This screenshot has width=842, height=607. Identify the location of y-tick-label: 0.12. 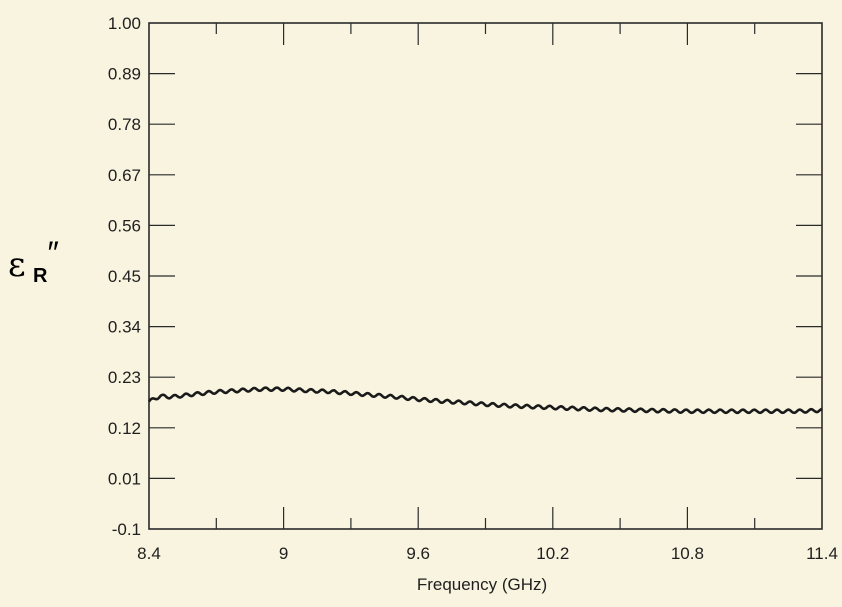
(124, 428).